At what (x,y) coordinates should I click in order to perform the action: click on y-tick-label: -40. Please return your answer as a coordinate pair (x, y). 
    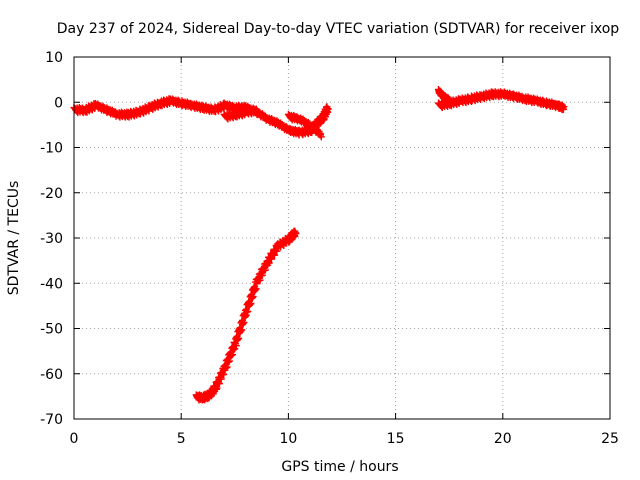
    Looking at the image, I should click on (51, 284).